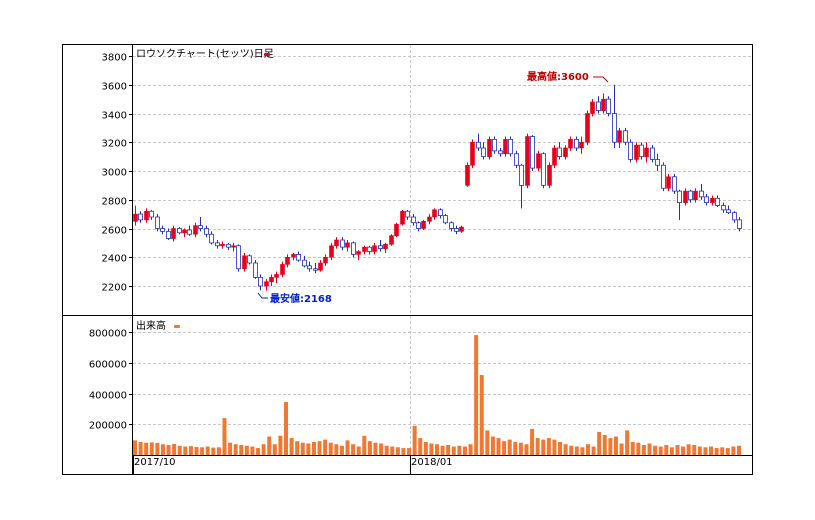 The width and height of the screenshot is (815, 520). I want to click on x-tick-2017-10: 2017/10, so click(155, 462).